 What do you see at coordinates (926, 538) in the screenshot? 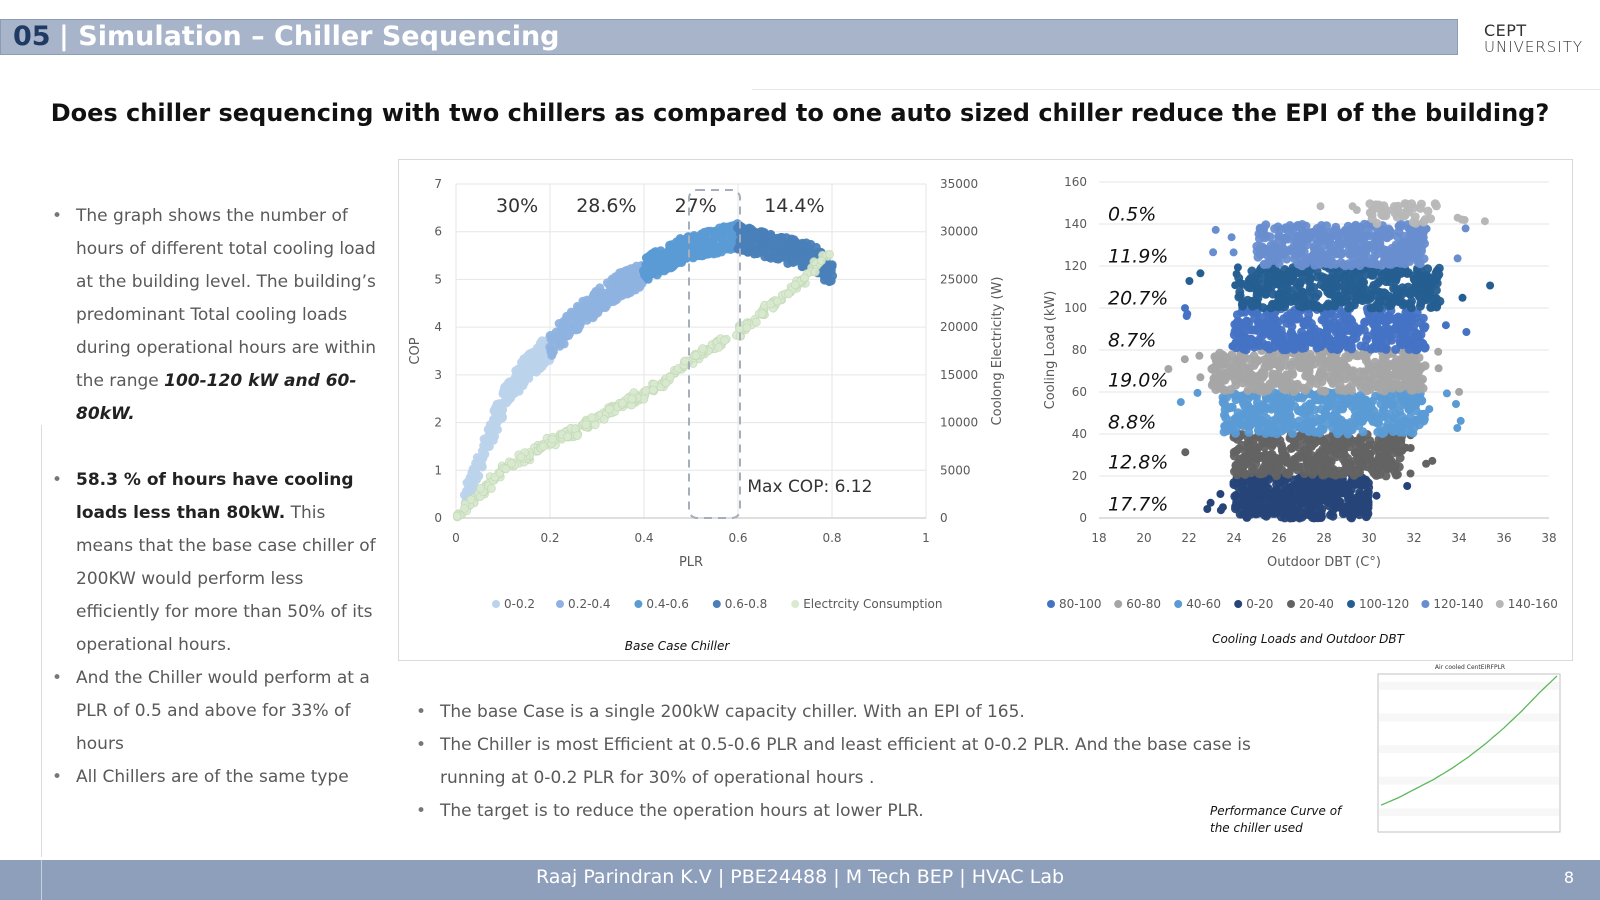
I see `chart1-x-tick: 1` at bounding box center [926, 538].